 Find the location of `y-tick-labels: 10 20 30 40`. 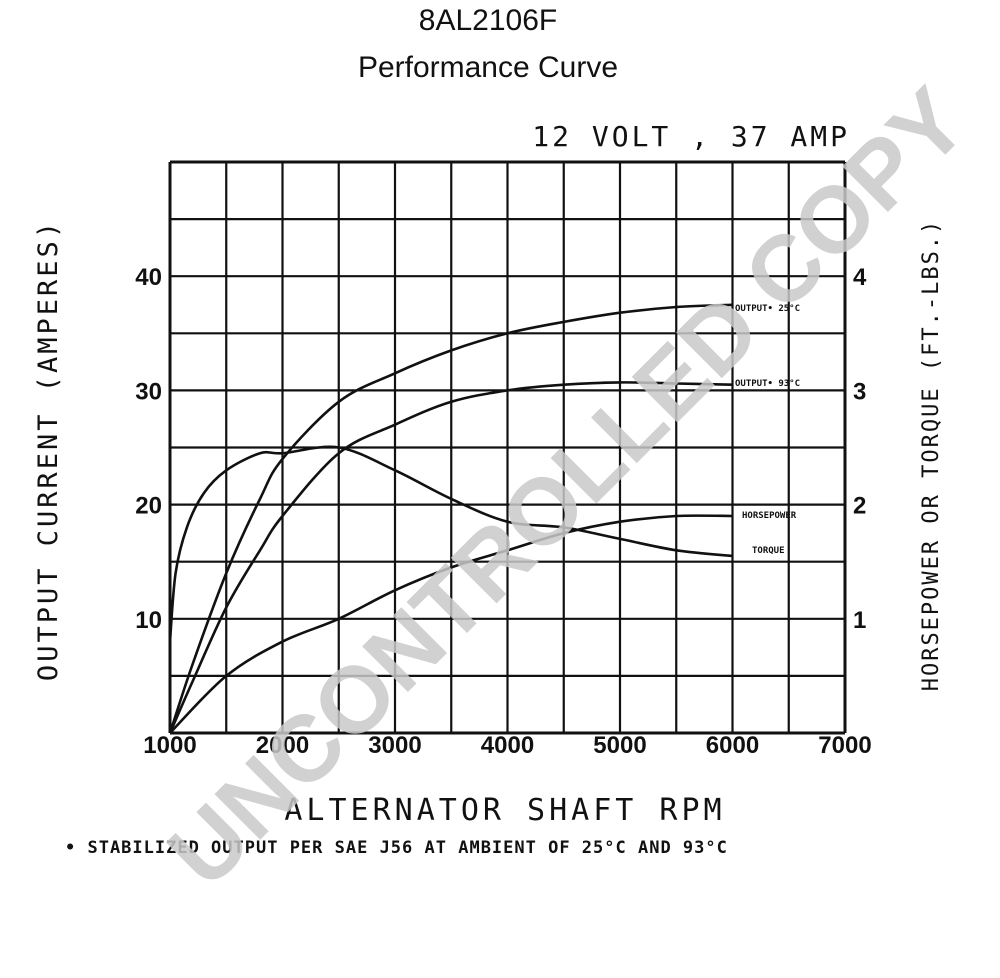

y-tick-labels: 10 20 30 40 is located at coordinates (148, 449).